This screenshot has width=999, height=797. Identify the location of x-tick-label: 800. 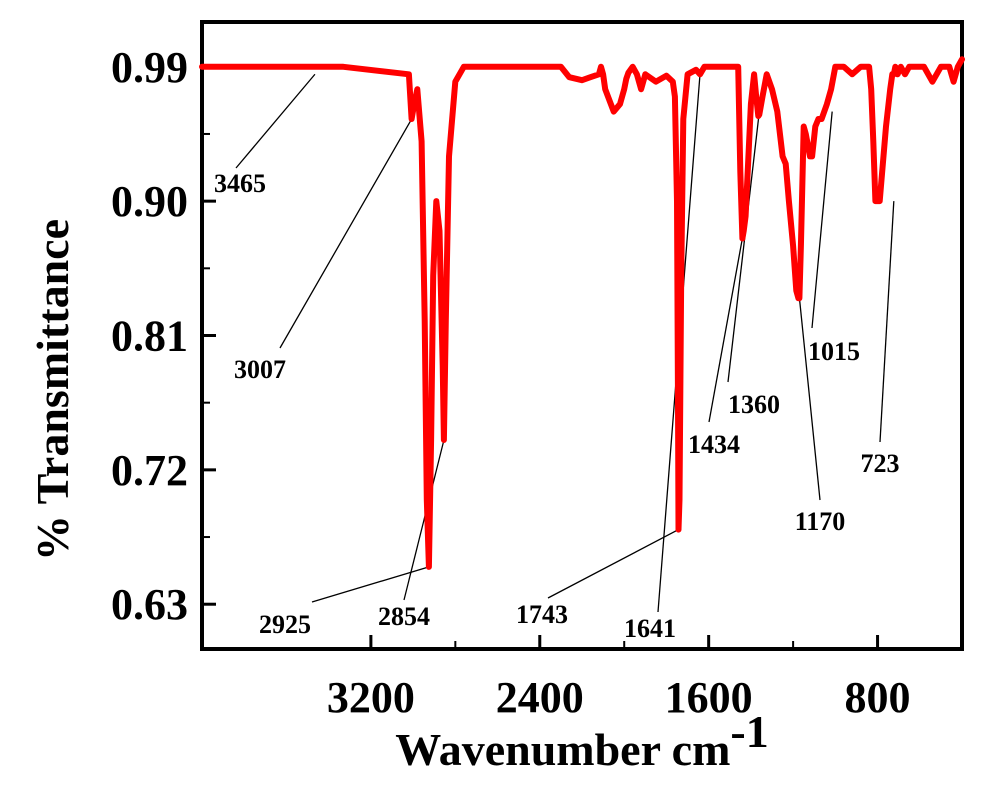
(878, 697).